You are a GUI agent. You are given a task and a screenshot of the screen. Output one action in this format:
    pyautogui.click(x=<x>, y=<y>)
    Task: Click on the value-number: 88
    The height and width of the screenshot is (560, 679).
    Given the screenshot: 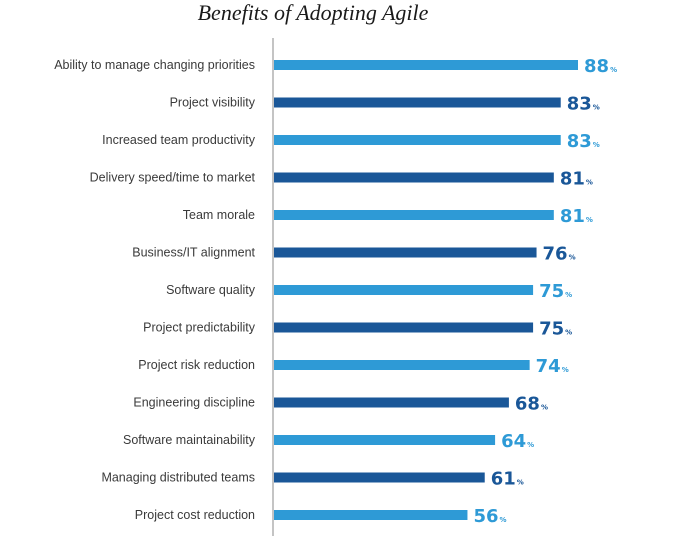 What is the action you would take?
    pyautogui.click(x=596, y=66)
    